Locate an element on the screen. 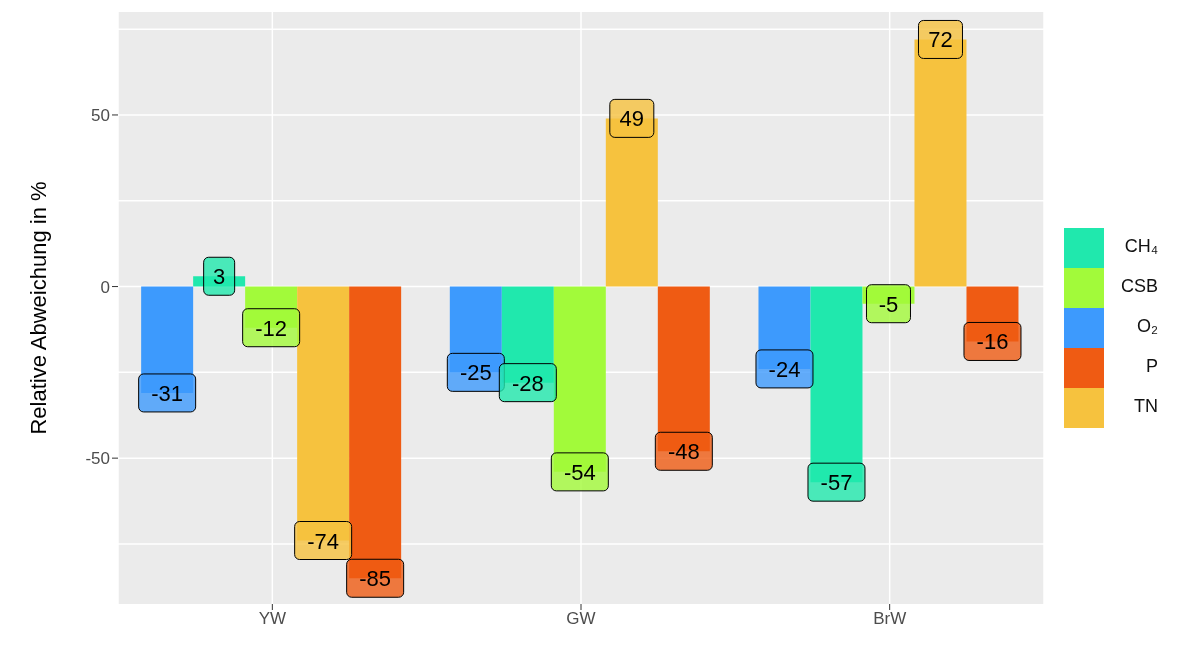 This screenshot has height=648, width=1186. data-label: 72 is located at coordinates (940, 40).